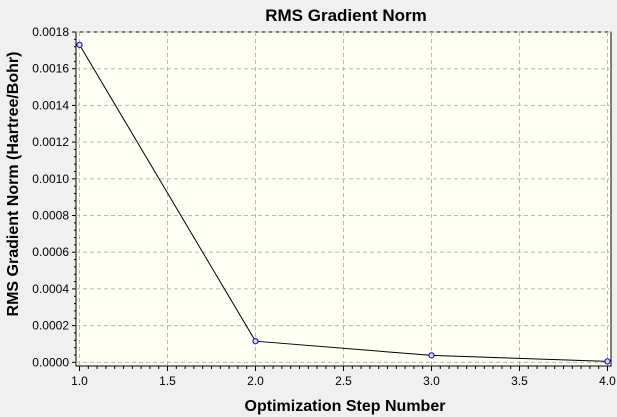  What do you see at coordinates (50, 179) in the screenshot?
I see `y-tick-label: 0.0010` at bounding box center [50, 179].